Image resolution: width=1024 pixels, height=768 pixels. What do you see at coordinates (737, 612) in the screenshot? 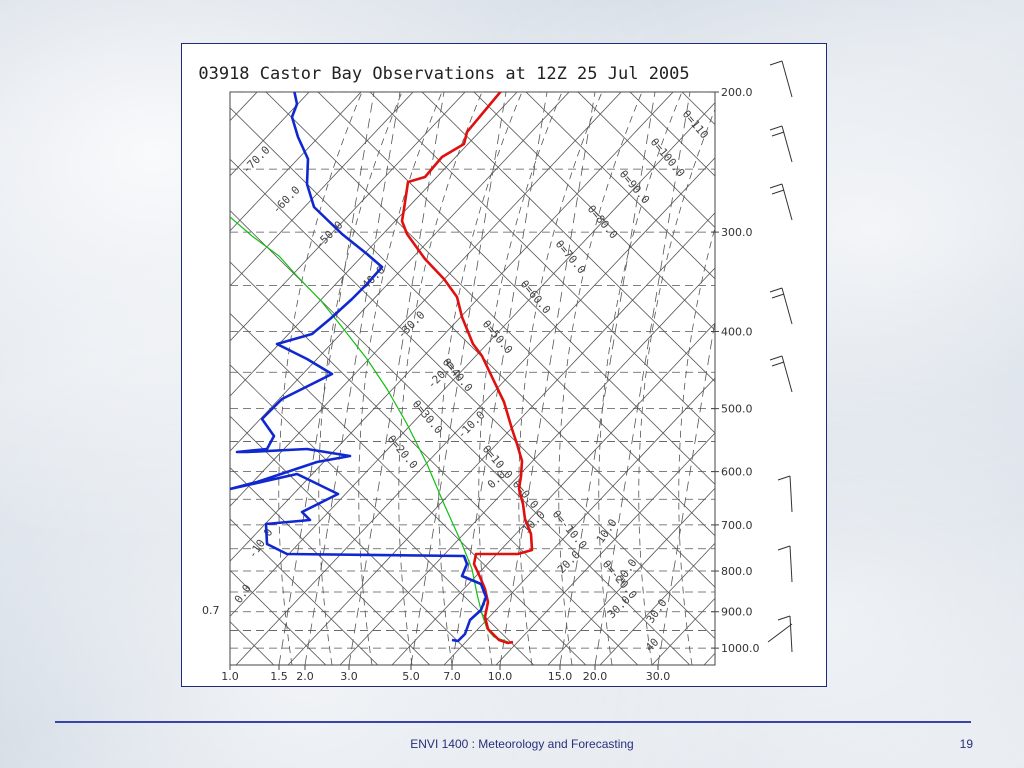
I see `y-tick-label: 900.0` at bounding box center [737, 612].